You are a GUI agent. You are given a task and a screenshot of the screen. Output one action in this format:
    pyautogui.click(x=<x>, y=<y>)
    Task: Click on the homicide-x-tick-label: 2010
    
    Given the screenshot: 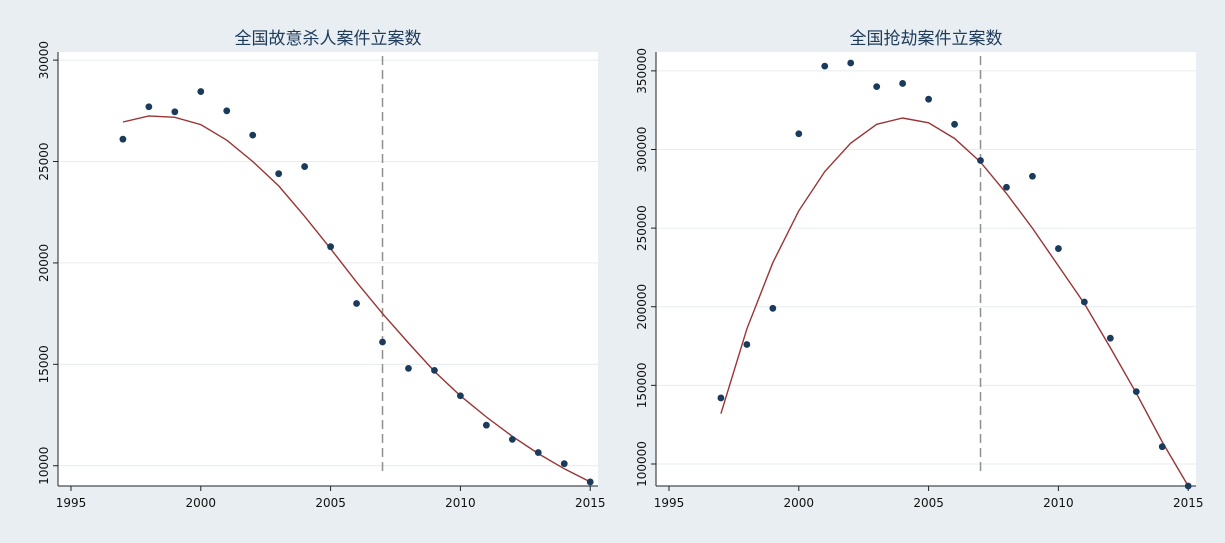 What is the action you would take?
    pyautogui.click(x=460, y=503)
    